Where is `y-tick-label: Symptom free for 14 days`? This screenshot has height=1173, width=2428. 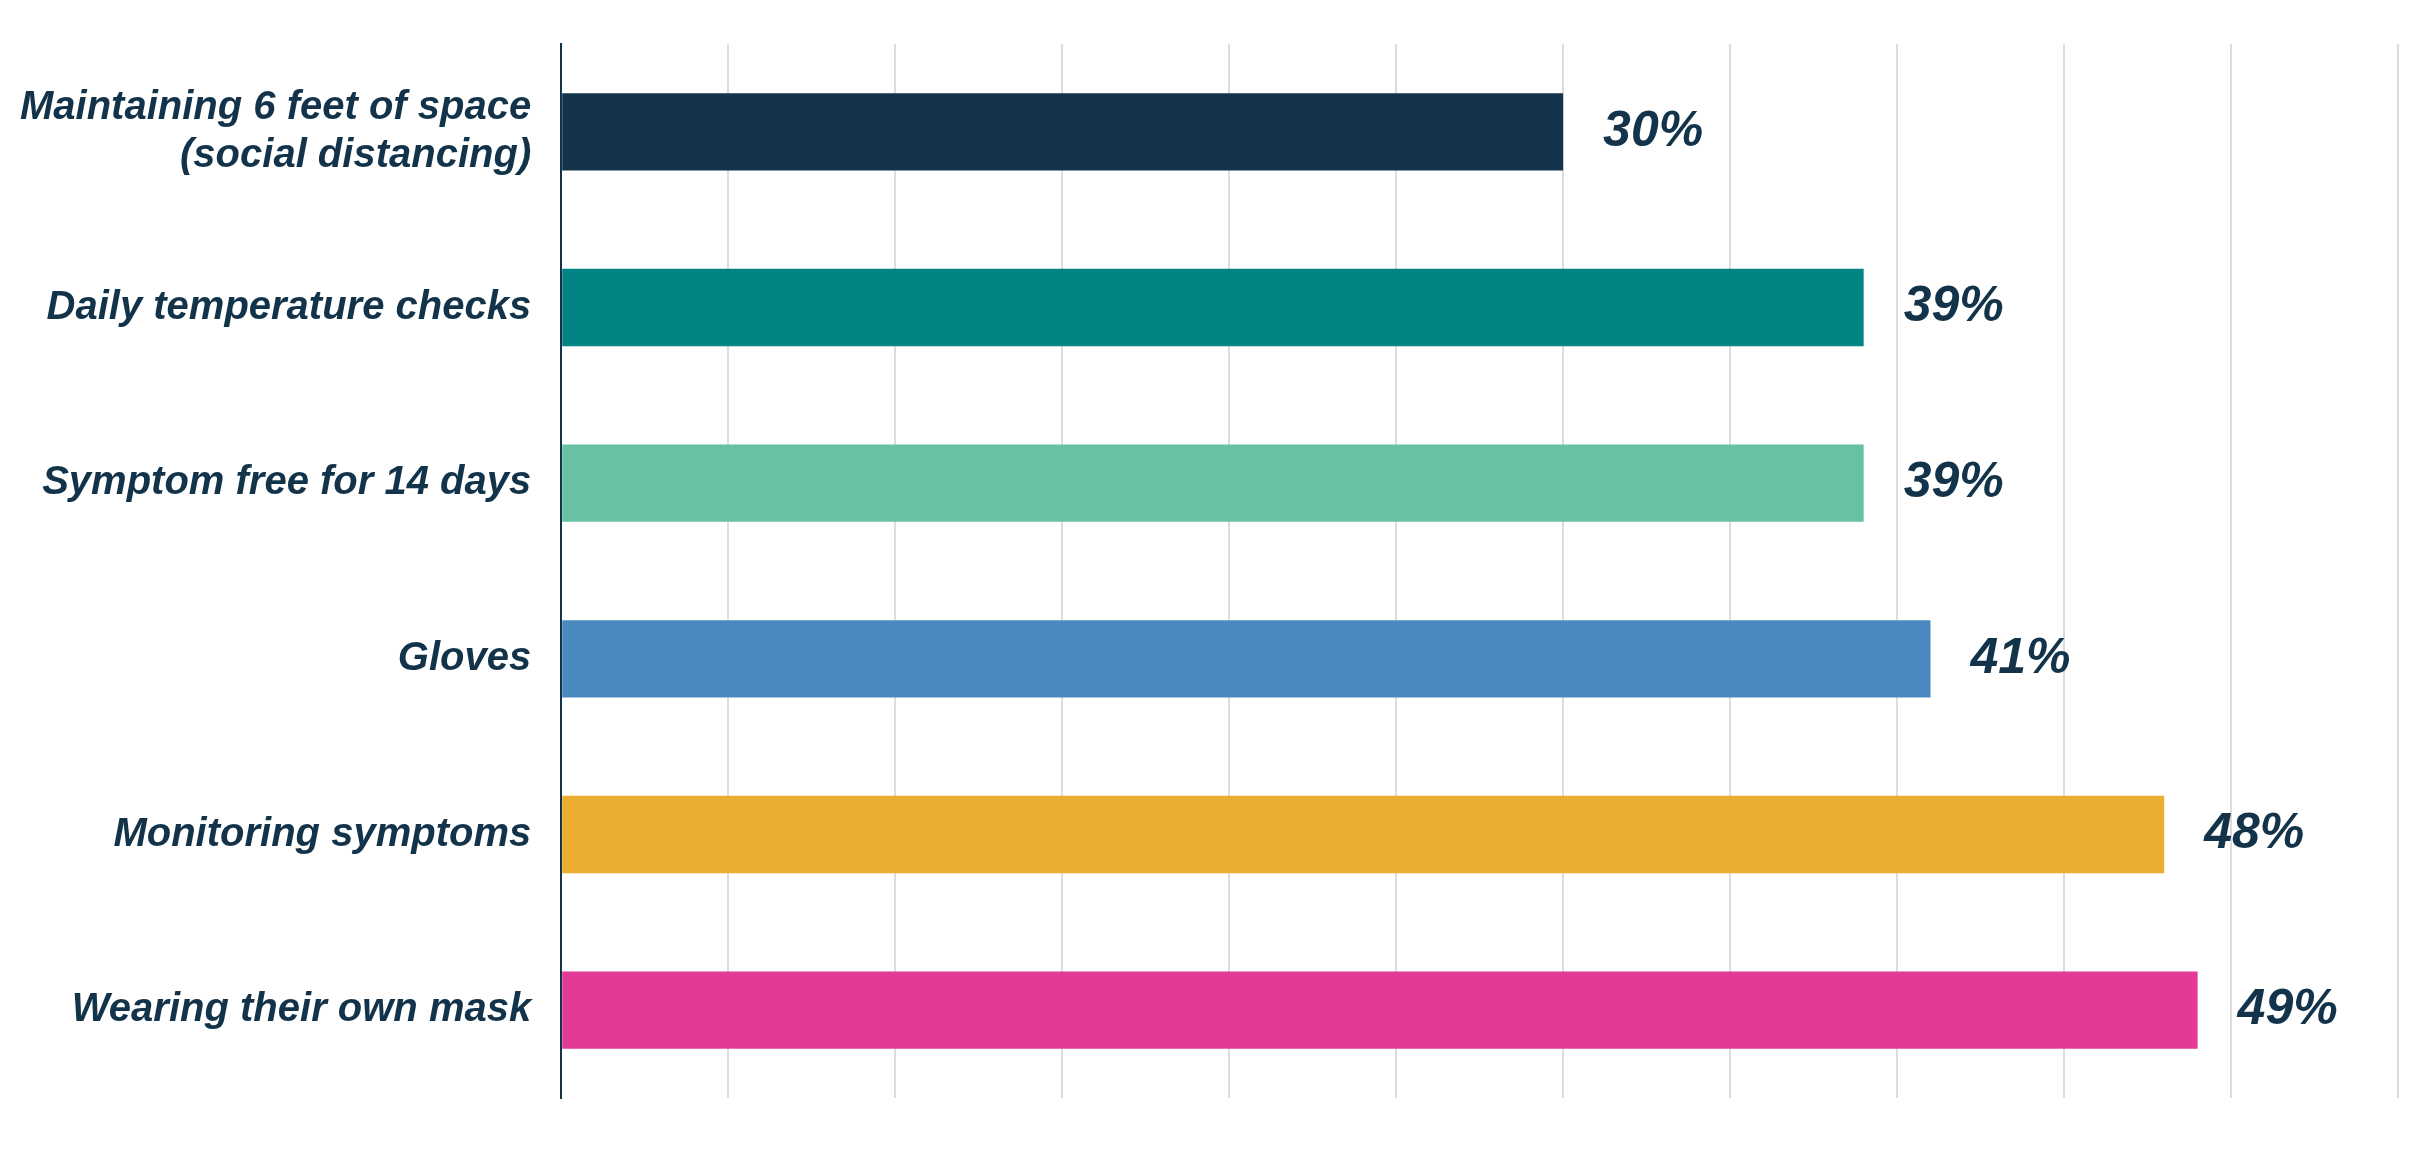 y-tick-label: Symptom free for 14 days is located at coordinates (287, 480).